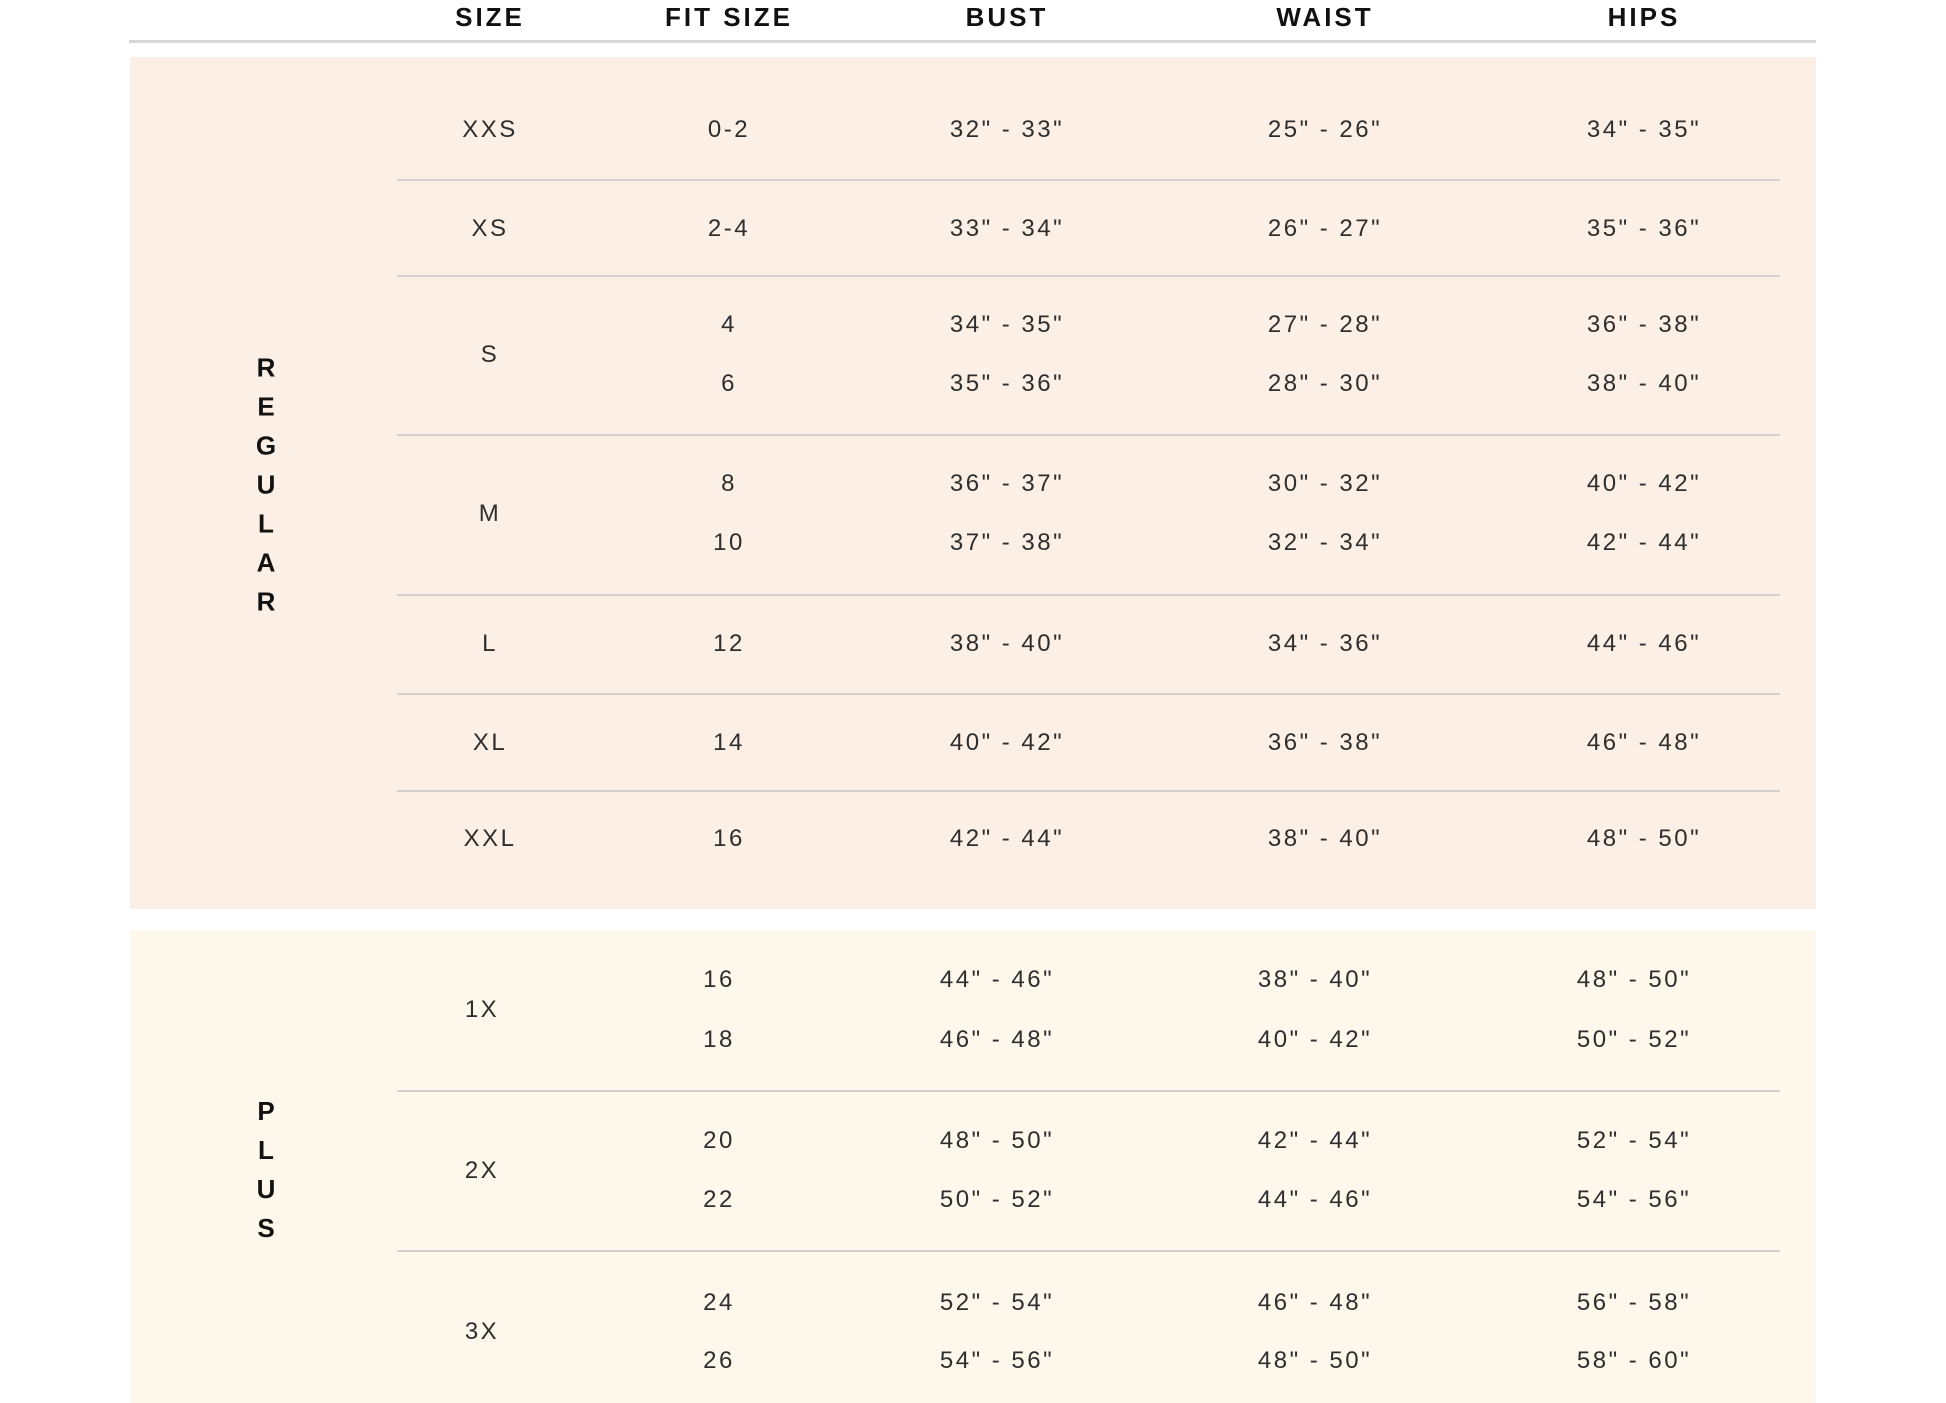 The height and width of the screenshot is (1403, 1946). Describe the element at coordinates (1315, 1199) in the screenshot. I see `waist-cell: 44" - 46"` at that location.